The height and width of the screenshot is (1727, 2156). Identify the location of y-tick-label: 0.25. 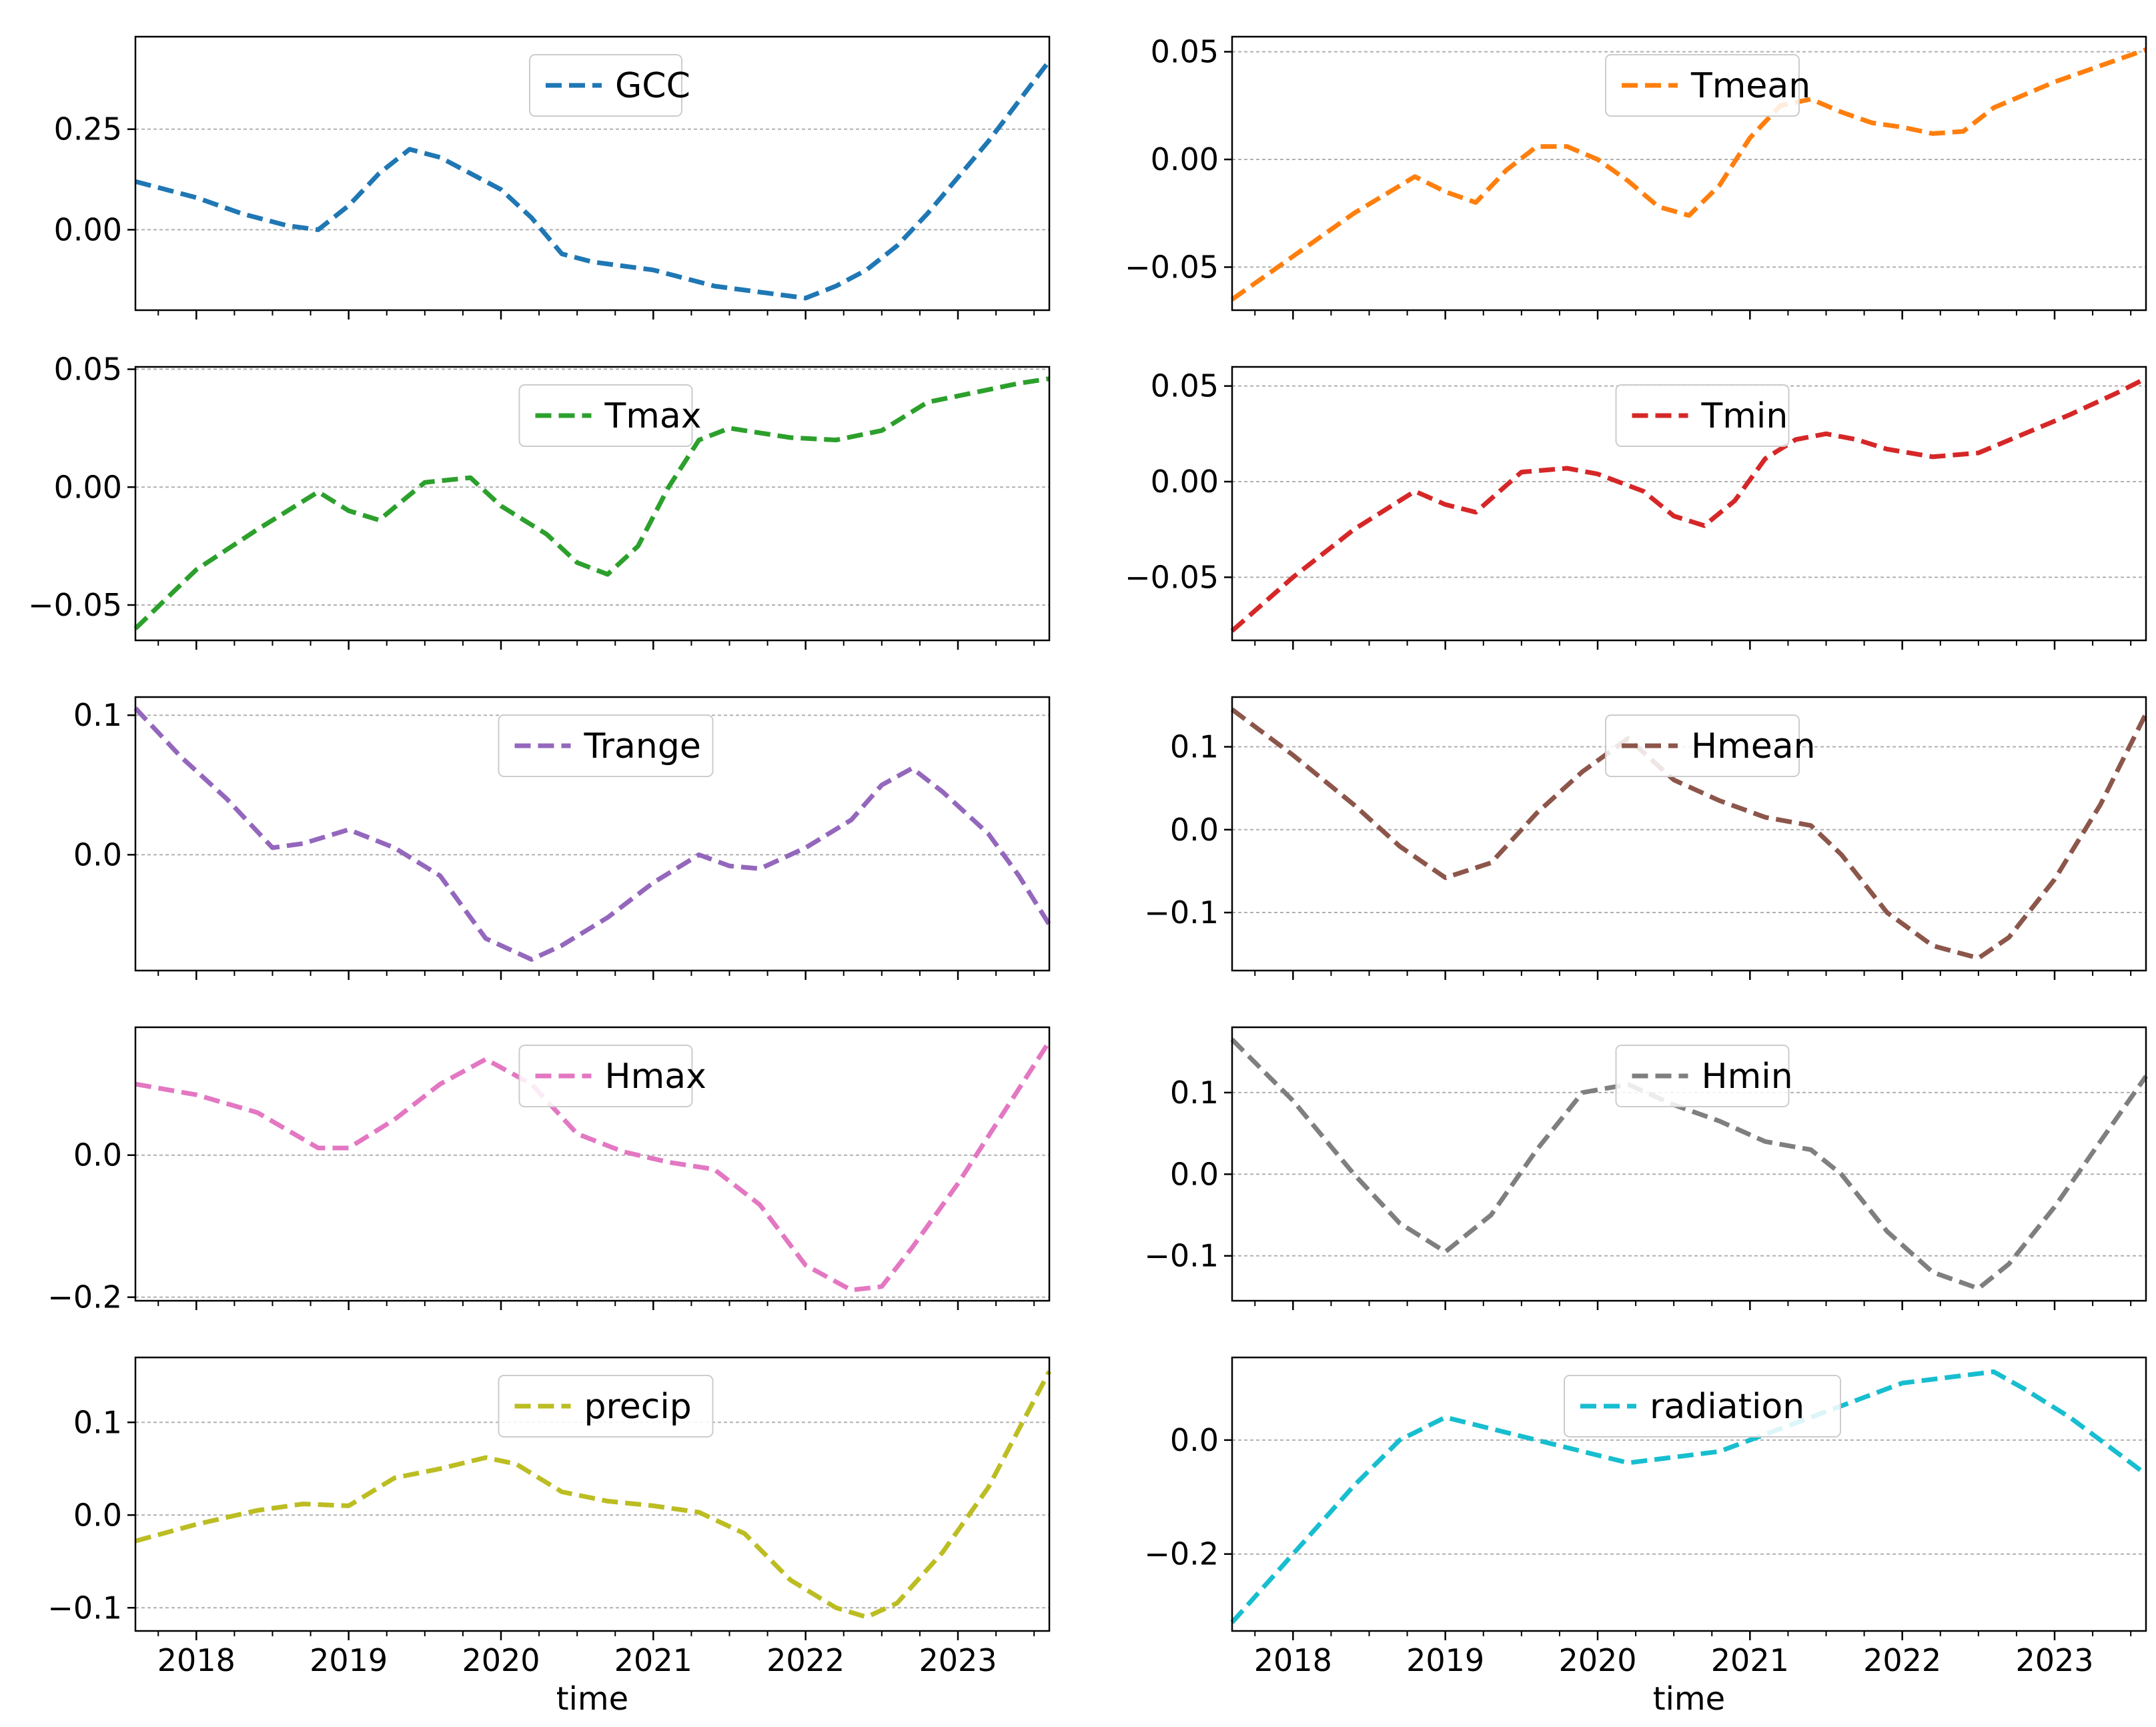
(88, 129).